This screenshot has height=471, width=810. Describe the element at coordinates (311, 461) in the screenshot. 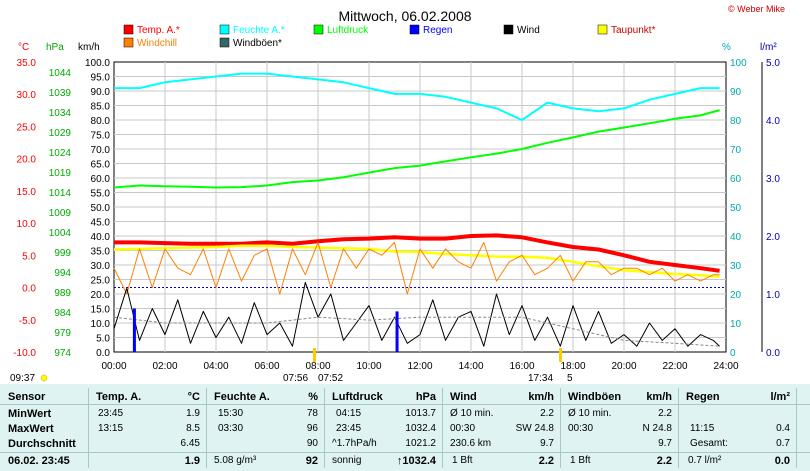

I see `current-humidity: 92` at that location.